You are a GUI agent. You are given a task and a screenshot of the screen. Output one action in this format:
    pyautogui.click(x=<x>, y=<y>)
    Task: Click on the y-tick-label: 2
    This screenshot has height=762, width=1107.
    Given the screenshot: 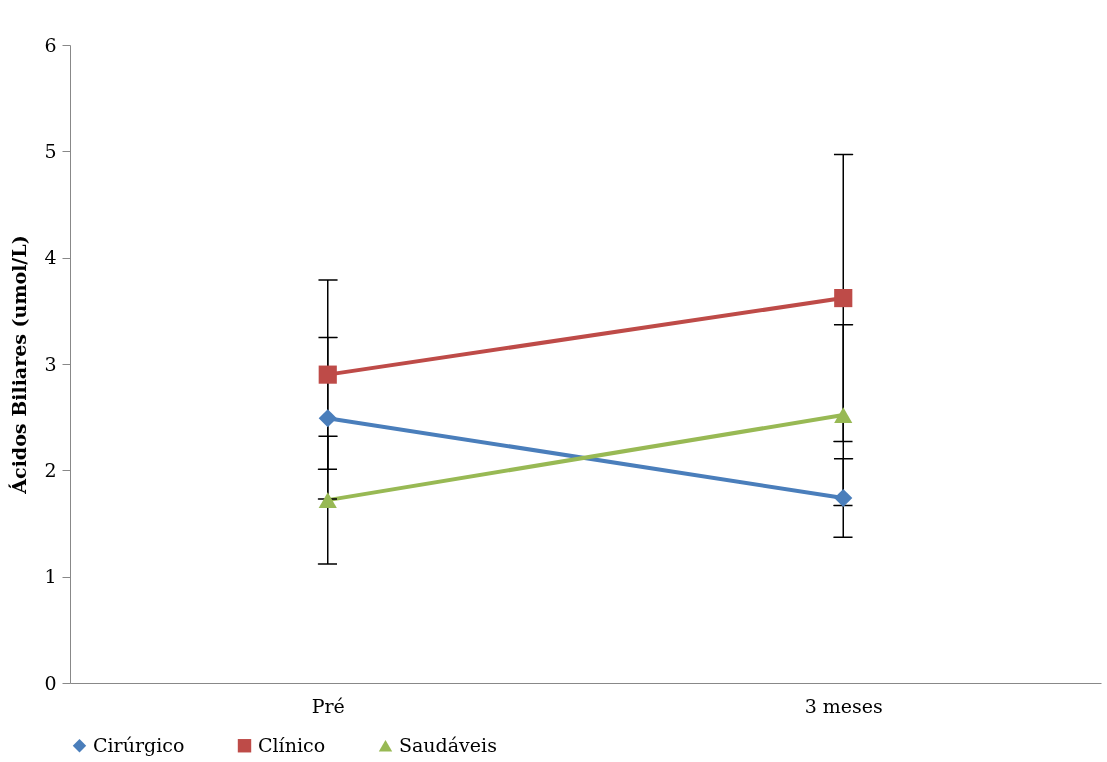 What is the action you would take?
    pyautogui.click(x=50, y=469)
    